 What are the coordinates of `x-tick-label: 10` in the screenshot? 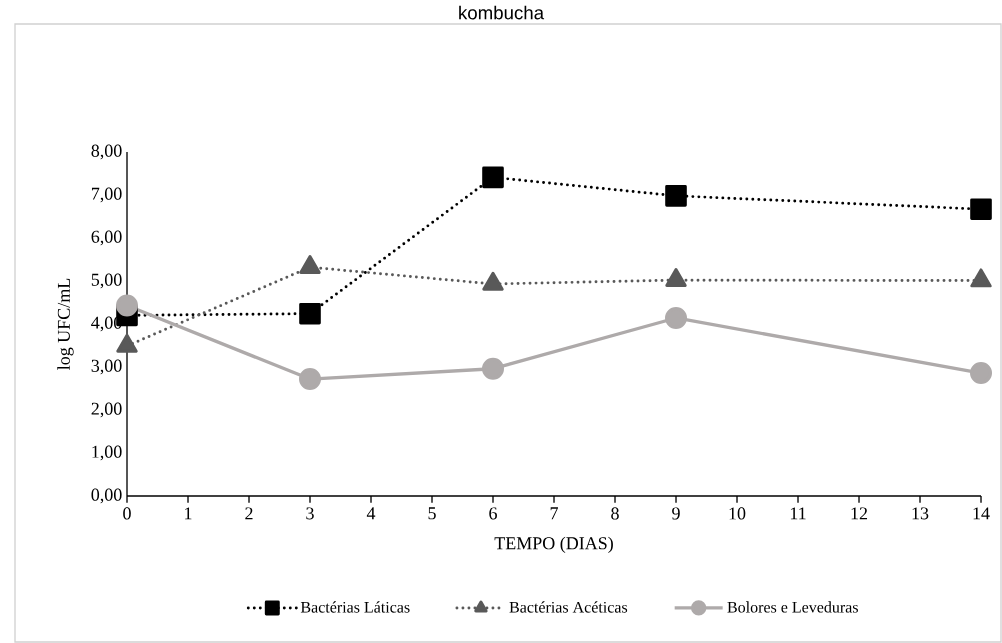 It's located at (737, 513).